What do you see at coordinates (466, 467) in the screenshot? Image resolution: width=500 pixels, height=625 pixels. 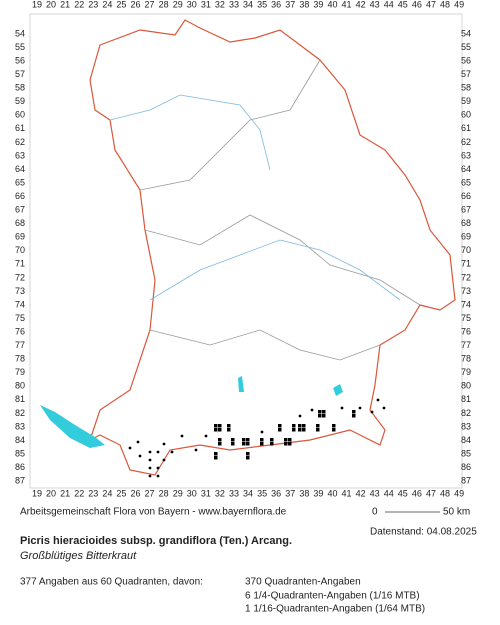 I see `y-grid-label: 86` at bounding box center [466, 467].